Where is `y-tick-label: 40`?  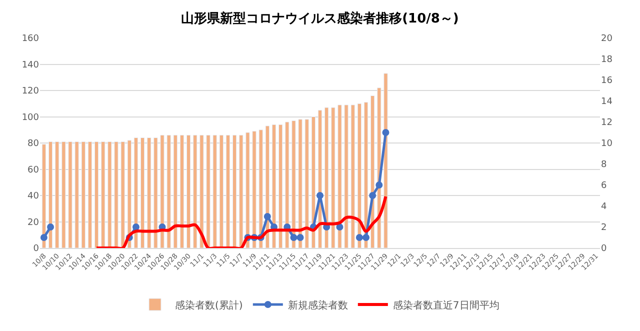 y-tick-label: 40 is located at coordinates (34, 197).